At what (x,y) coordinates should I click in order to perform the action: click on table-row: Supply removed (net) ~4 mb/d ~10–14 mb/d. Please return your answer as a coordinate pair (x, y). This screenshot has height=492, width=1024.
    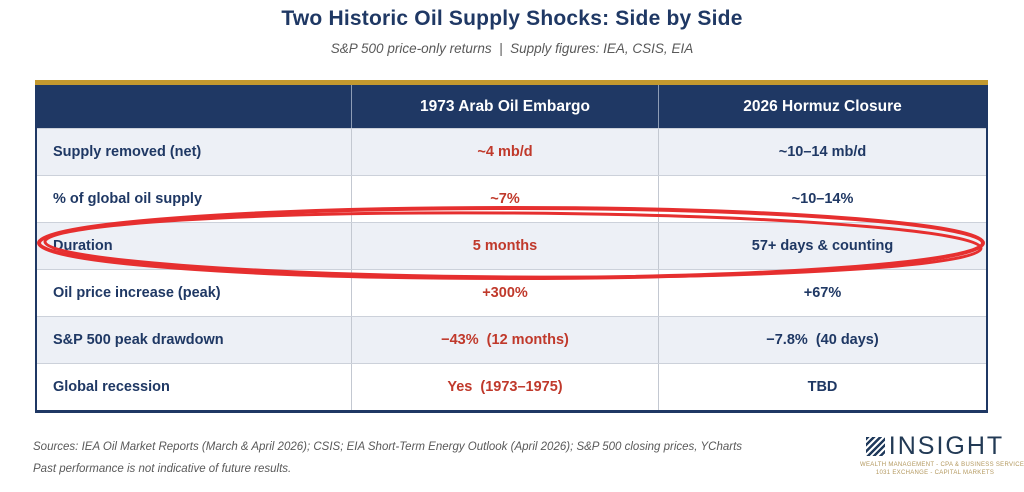
    Looking at the image, I should click on (511, 151).